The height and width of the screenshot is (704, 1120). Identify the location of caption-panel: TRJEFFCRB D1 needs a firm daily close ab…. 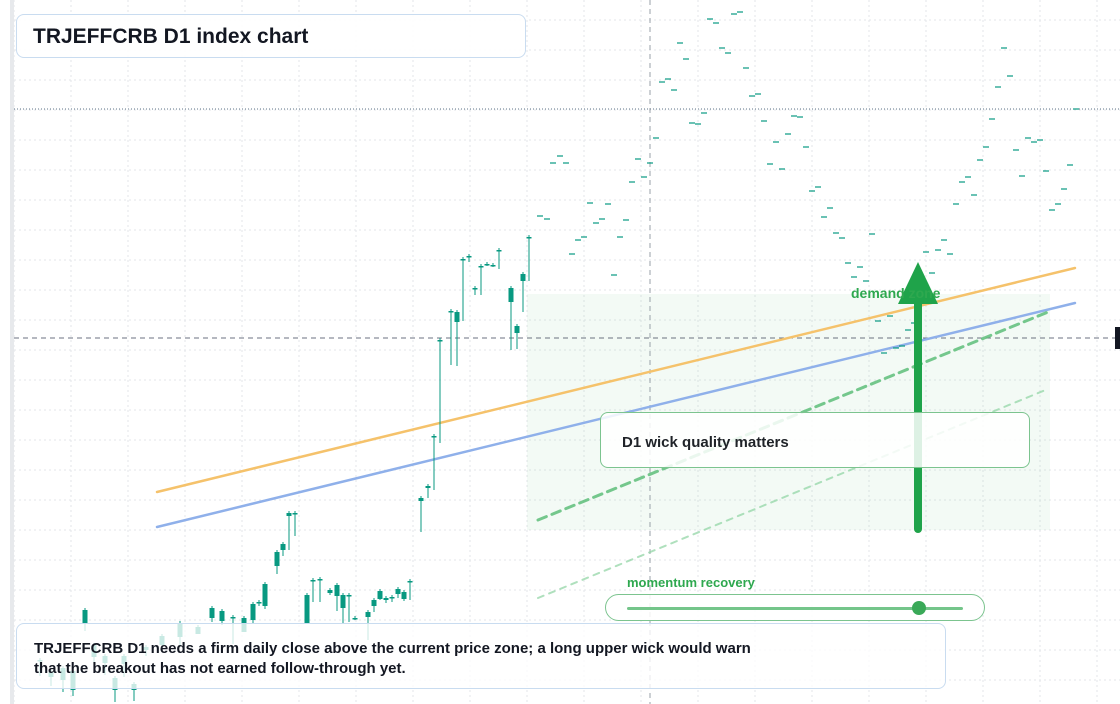
(481, 656).